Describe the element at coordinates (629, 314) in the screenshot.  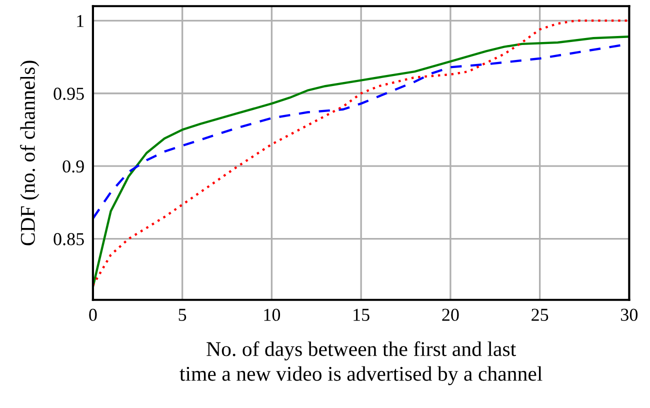
I see `x-tick-label: 30` at that location.